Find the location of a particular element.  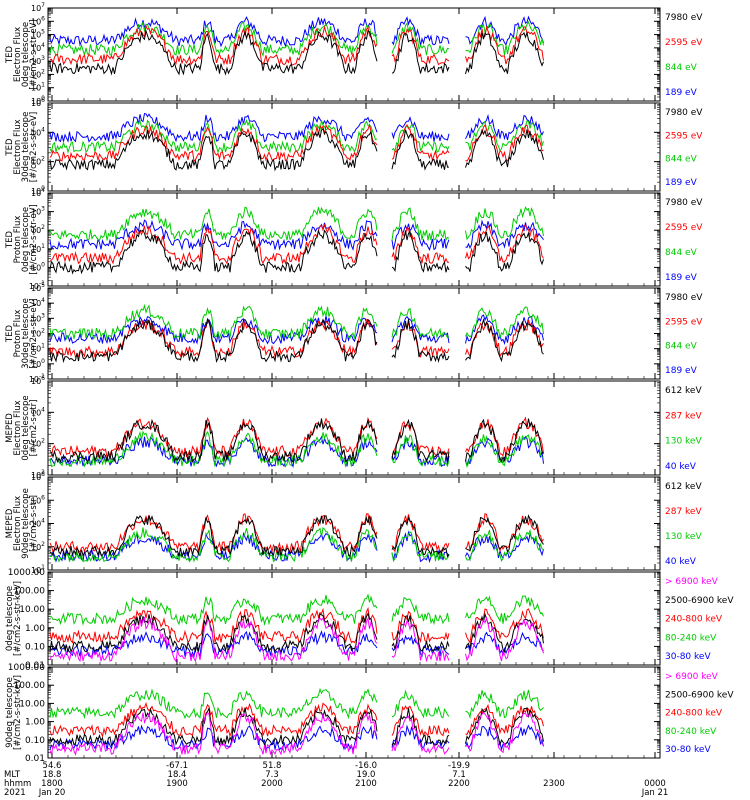

y-axis-title: TED is located at coordinates (10, 54).